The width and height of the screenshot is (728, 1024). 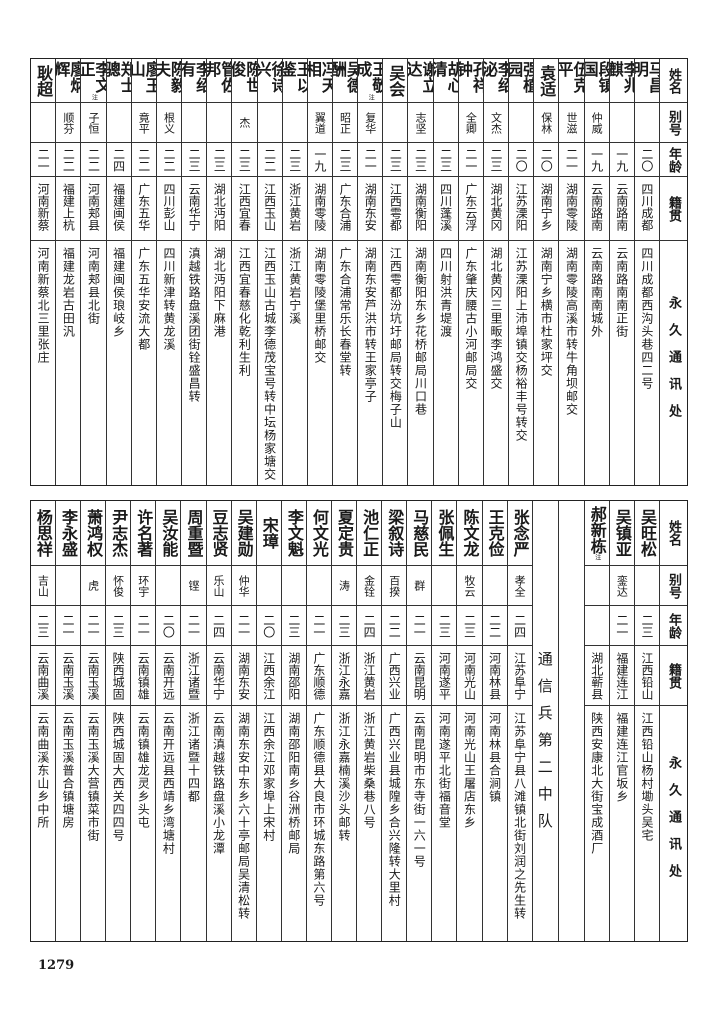 I want to click on record-alias-text: 全卿, so click(x=471, y=122).